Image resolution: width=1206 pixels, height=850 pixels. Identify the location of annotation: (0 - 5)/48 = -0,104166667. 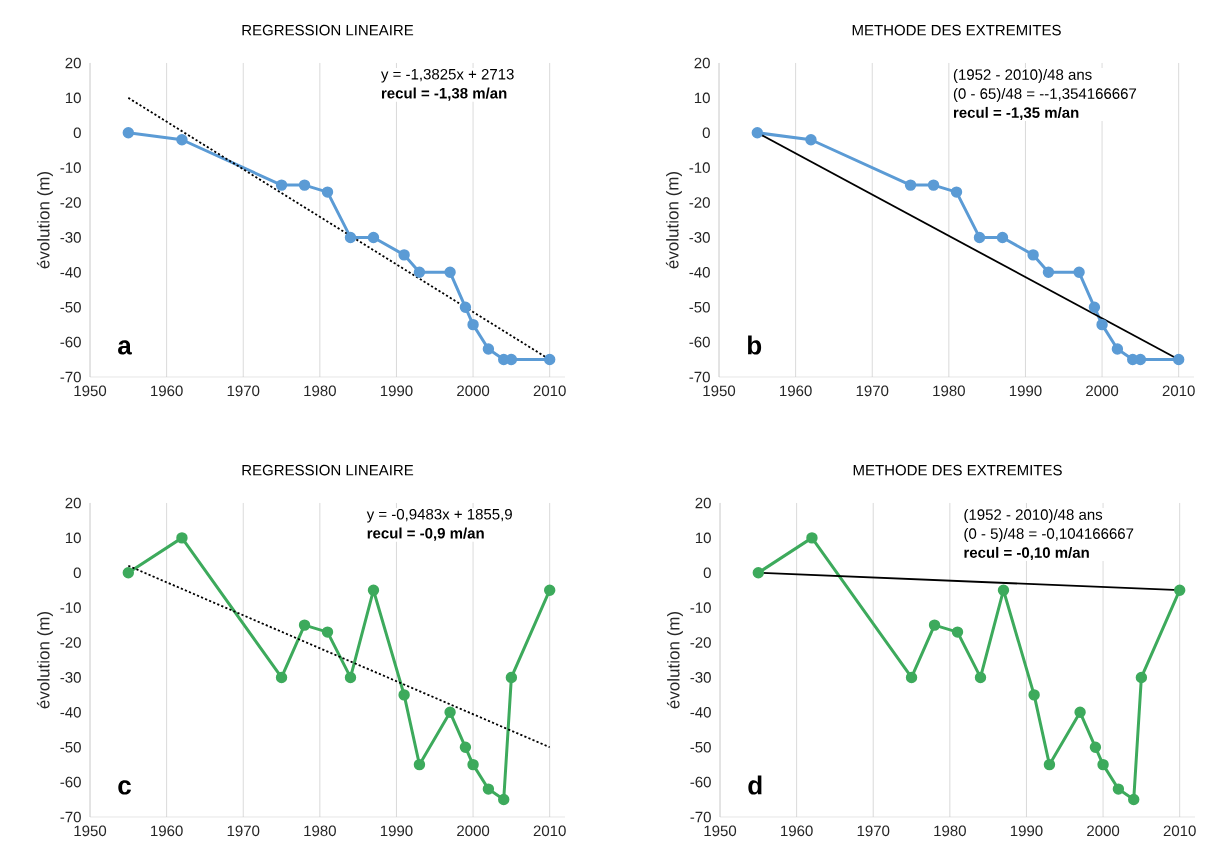
(1049, 534).